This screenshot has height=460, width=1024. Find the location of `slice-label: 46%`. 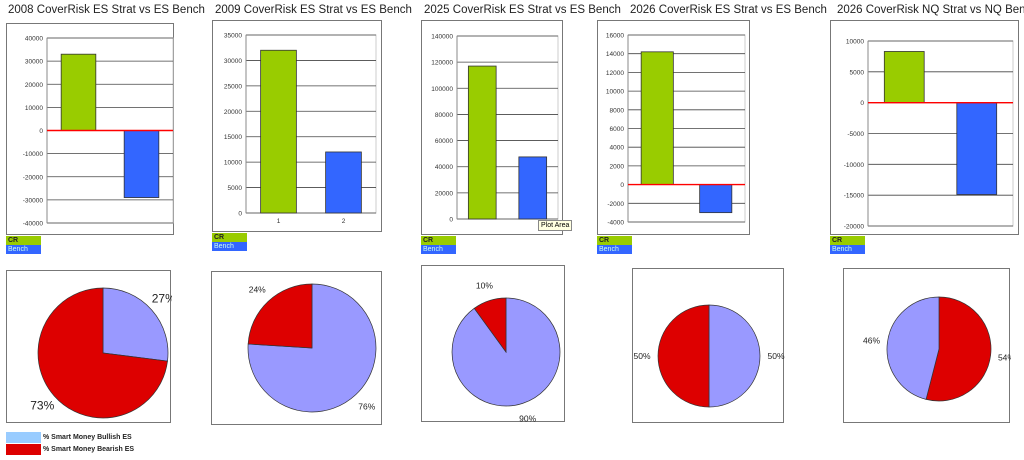

slice-label: 46% is located at coordinates (871, 340).